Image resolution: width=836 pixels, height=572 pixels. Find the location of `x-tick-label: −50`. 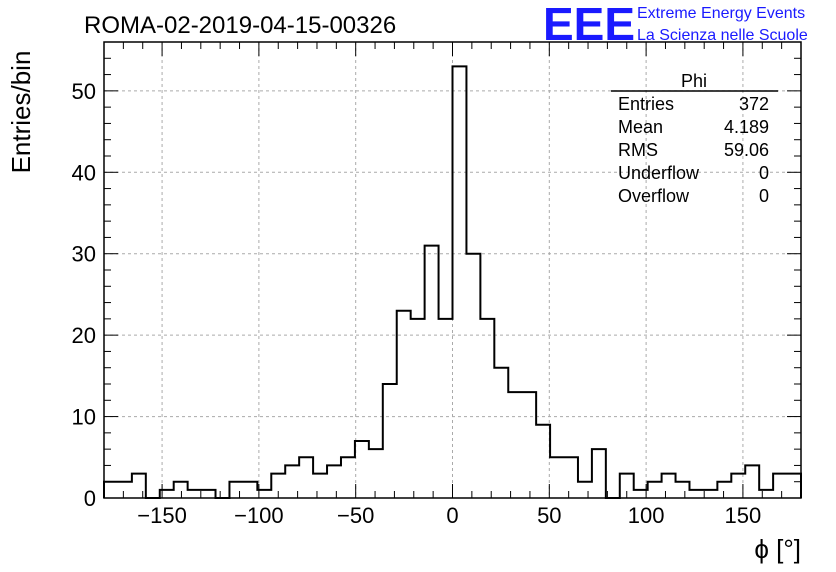

x-tick-label: −50 is located at coordinates (355, 515).